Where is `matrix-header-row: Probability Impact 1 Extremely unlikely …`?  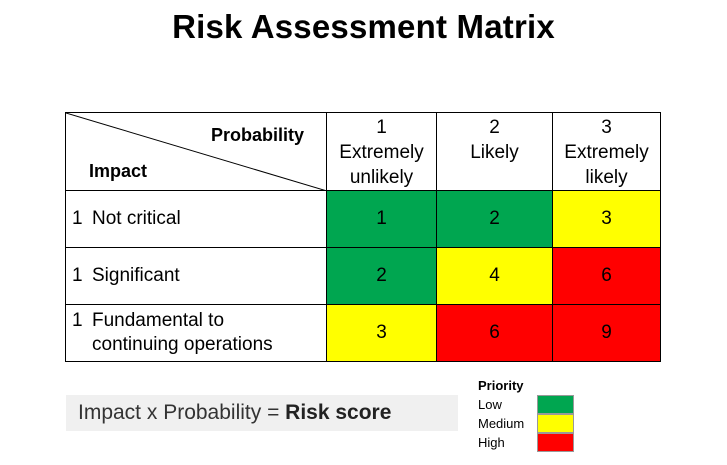 matrix-header-row: Probability Impact 1 Extremely unlikely … is located at coordinates (363, 151).